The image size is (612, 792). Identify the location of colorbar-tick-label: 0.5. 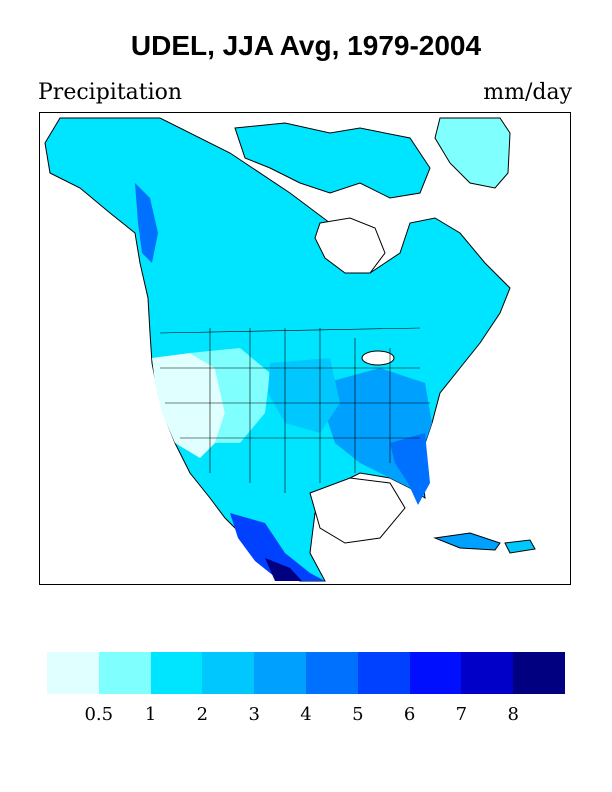
(99, 714).